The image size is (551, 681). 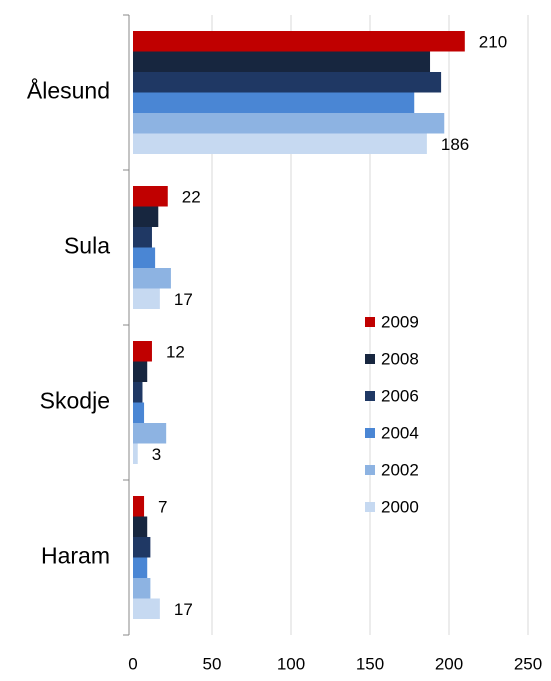 I want to click on category-label: Sula, so click(x=87, y=246).